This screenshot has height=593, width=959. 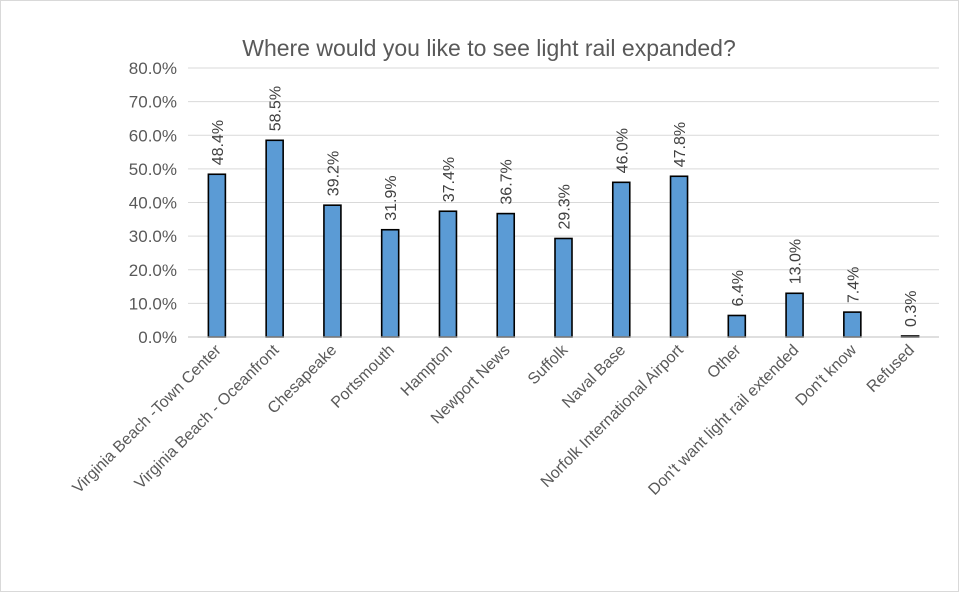 I want to click on data-label: 48.4%, so click(x=218, y=142).